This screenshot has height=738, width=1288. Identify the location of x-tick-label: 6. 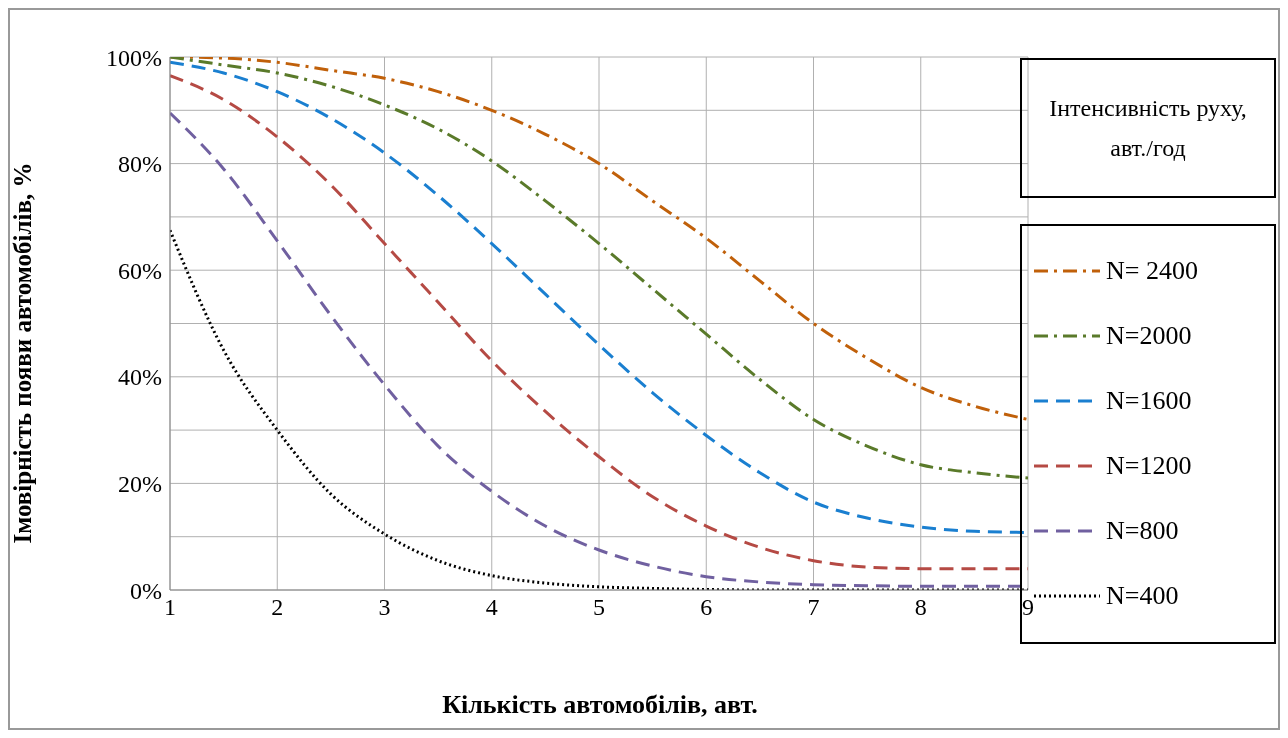
(706, 607).